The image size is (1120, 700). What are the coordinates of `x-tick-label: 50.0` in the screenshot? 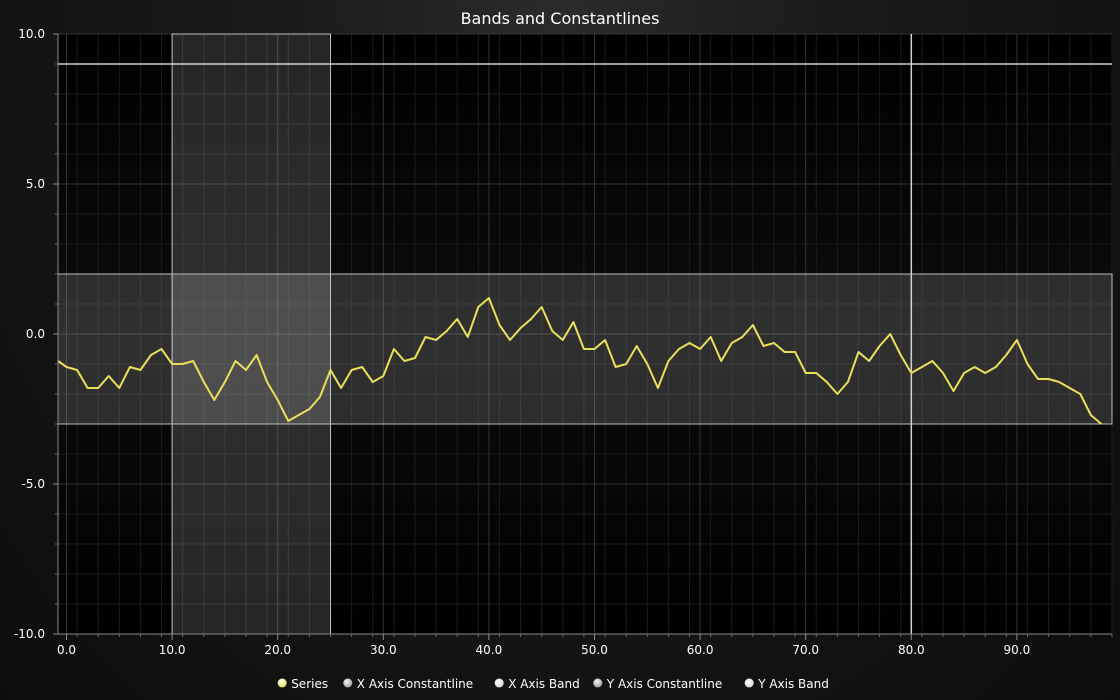 It's located at (594, 650).